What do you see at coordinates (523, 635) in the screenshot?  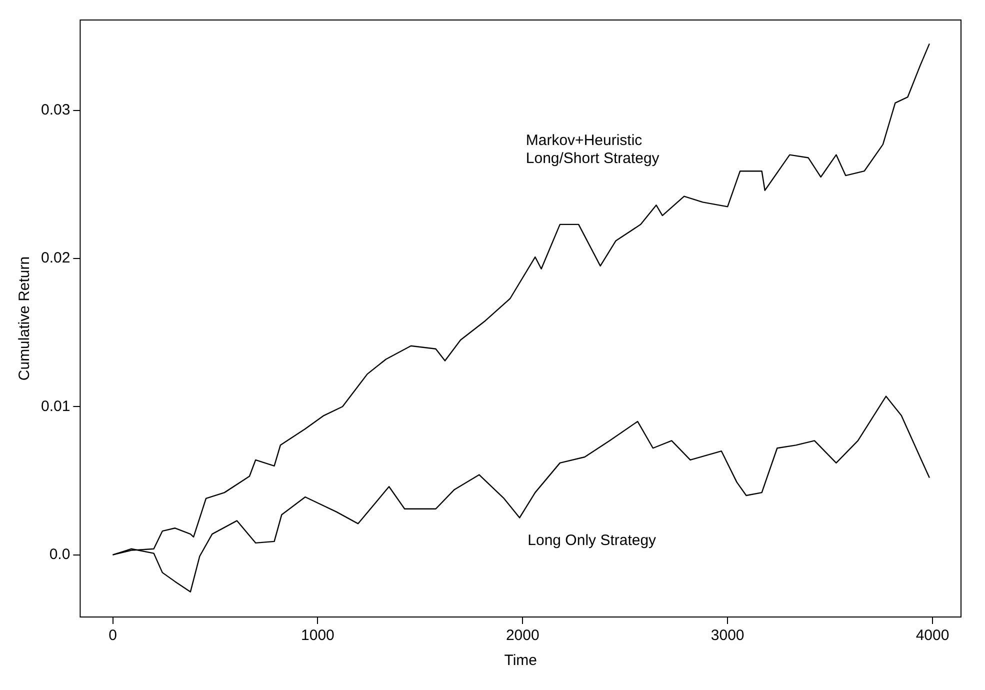 I see `x-tick-label: 2000` at bounding box center [523, 635].